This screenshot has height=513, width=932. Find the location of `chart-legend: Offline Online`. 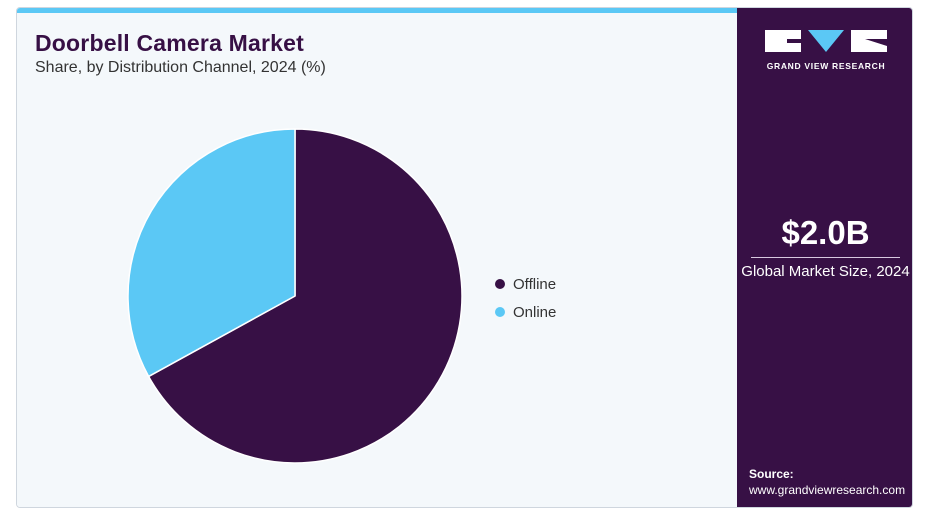

chart-legend: Offline Online is located at coordinates (525, 298).